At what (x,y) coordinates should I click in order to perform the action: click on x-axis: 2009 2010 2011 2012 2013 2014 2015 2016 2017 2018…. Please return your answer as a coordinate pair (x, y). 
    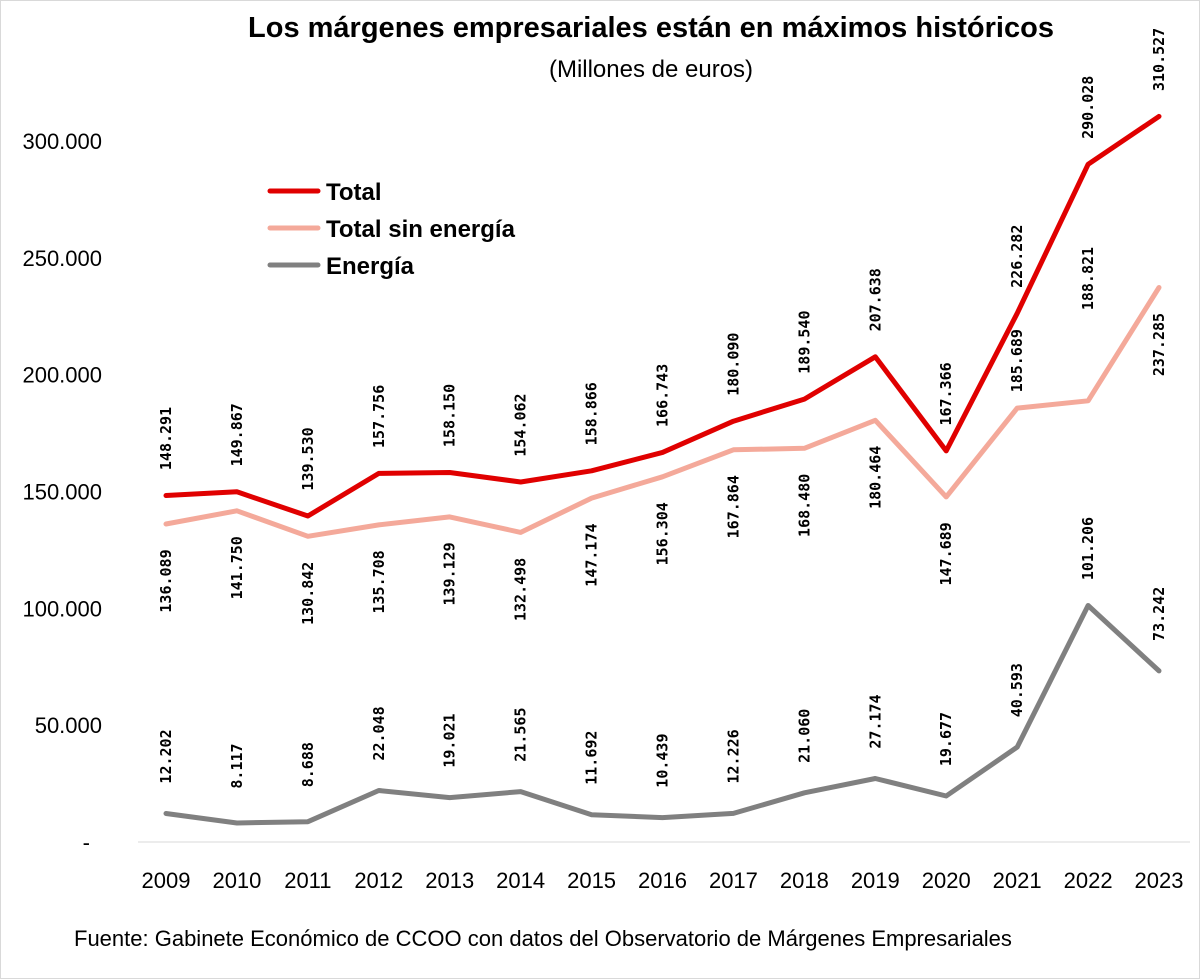
    Looking at the image, I should click on (663, 880).